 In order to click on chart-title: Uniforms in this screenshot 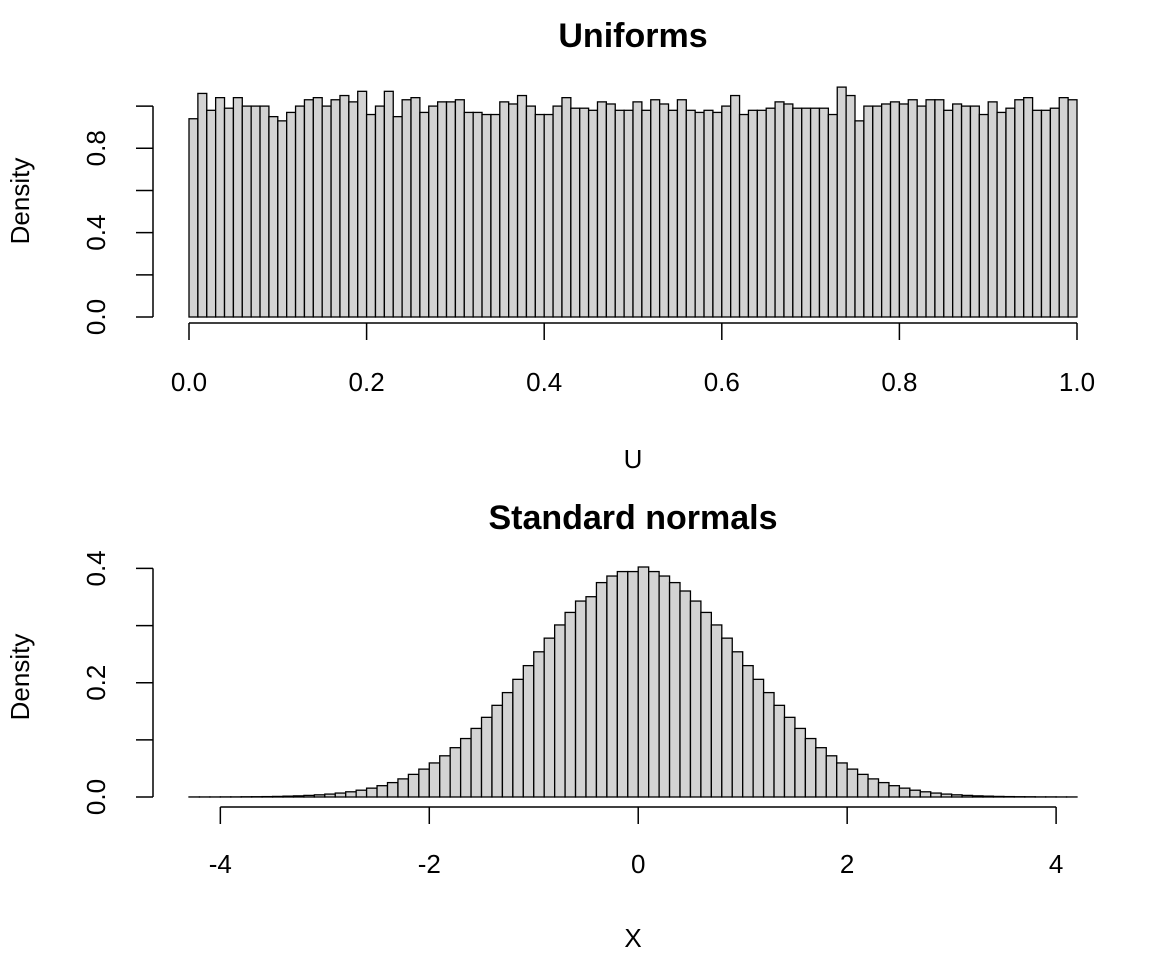, I will do `click(632, 36)`.